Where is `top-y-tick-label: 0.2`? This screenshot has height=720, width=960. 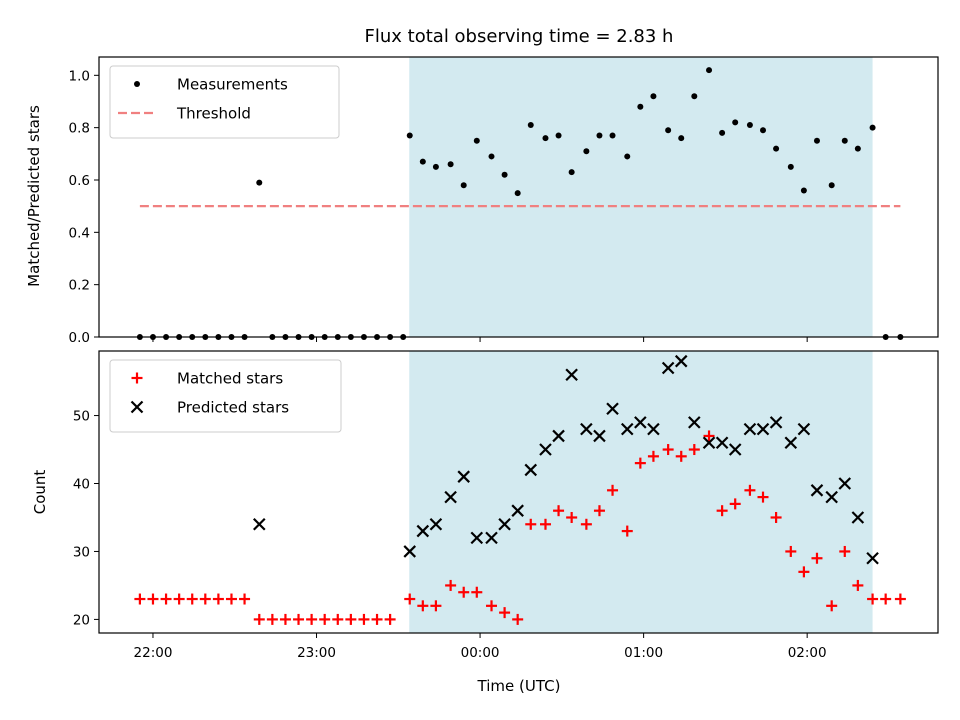 top-y-tick-label: 0.2 is located at coordinates (79, 286).